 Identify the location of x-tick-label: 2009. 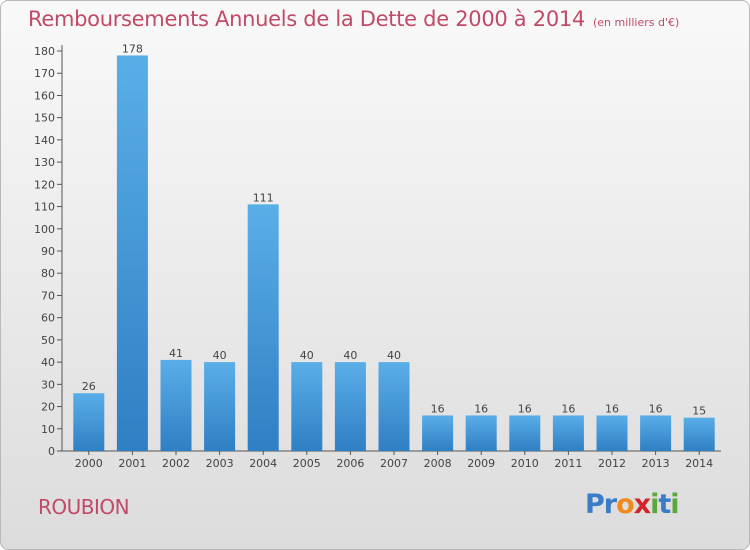
(481, 463).